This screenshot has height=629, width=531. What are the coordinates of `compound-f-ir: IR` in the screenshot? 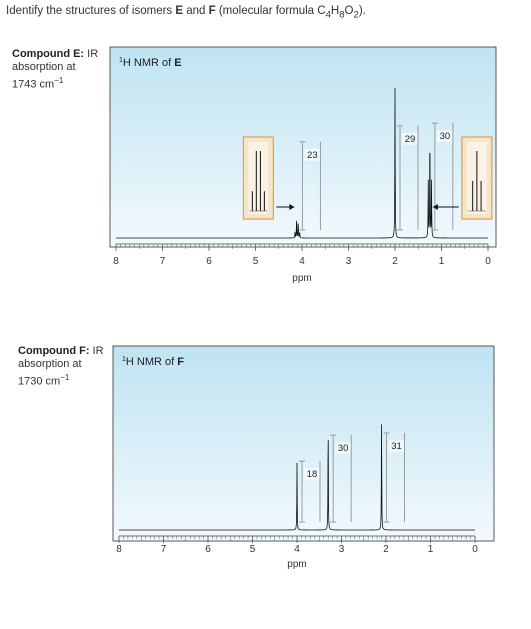 It's located at (96, 351).